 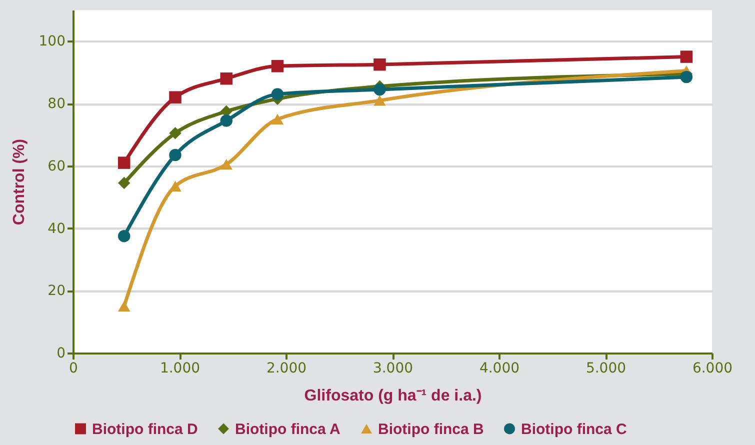 I want to click on x-tick-label: 3.000, so click(x=393, y=368).